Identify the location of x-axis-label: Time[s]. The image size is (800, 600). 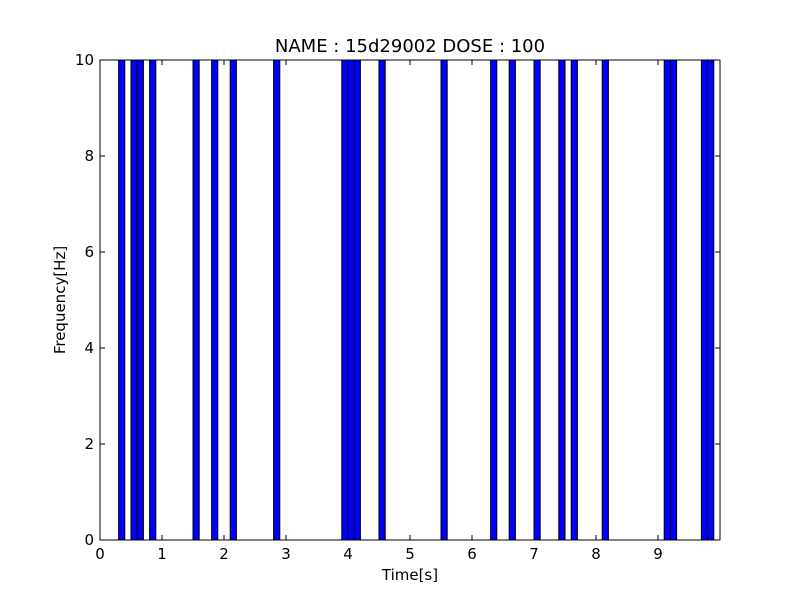
(409, 575).